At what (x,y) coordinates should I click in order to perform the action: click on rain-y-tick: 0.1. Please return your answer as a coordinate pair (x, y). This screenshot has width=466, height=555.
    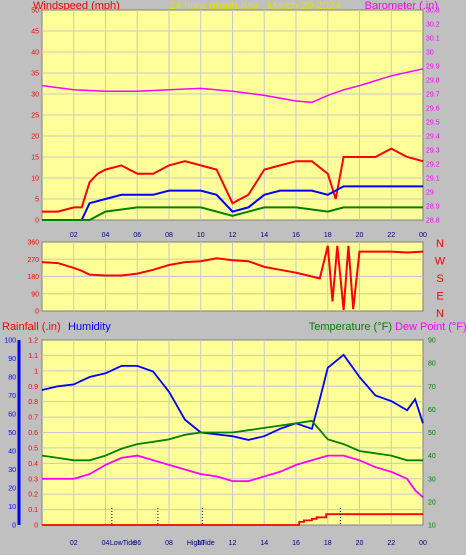
    Looking at the image, I should click on (33, 510).